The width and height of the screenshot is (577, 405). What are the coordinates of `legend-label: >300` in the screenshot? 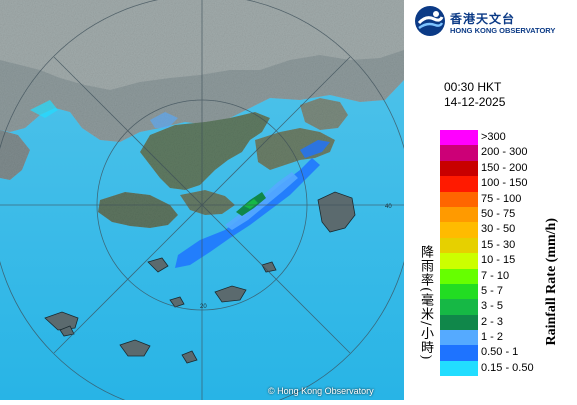 It's located at (493, 137).